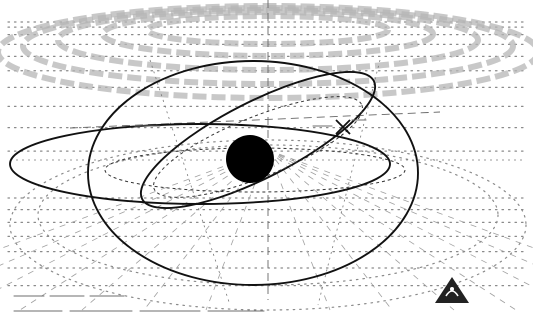  I want to click on axis-diagonal-left, so click(190, 182).